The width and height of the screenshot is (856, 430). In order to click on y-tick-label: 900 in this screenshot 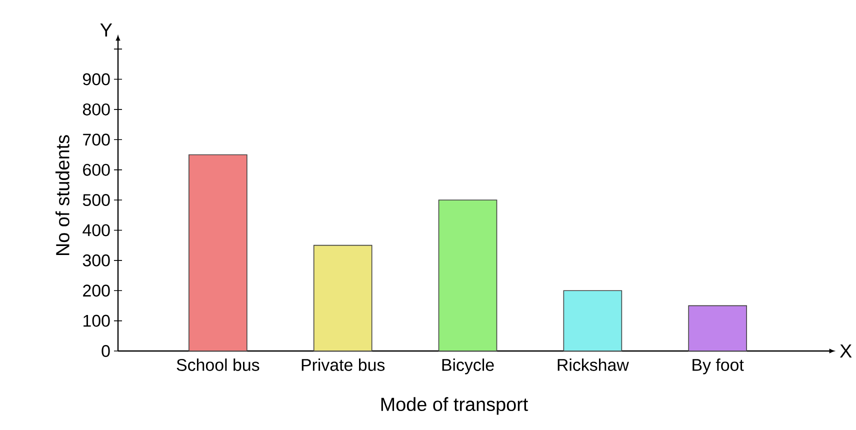, I will do `click(96, 79)`.